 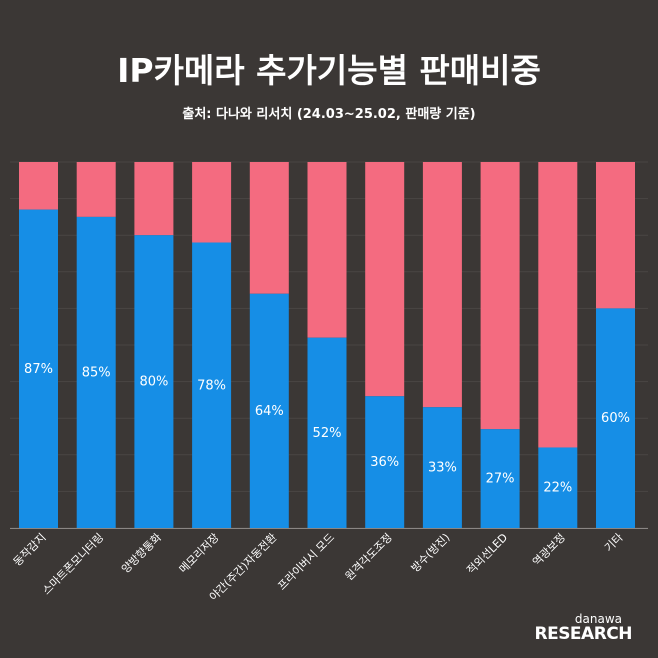 I want to click on x-tick-label: 메모리저장, so click(x=199, y=553).